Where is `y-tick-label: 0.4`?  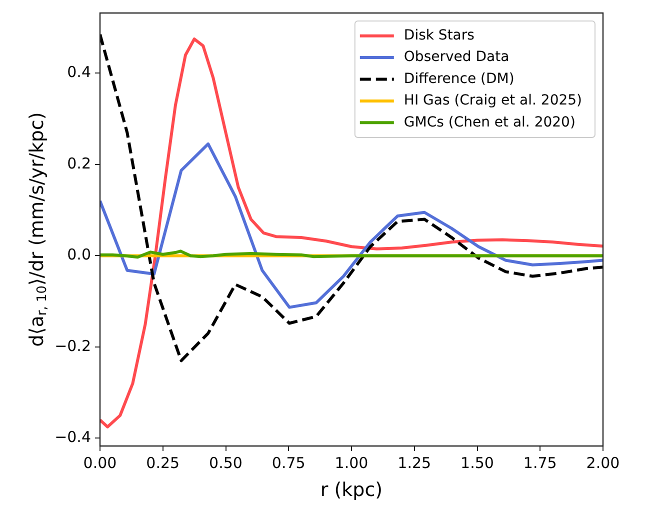 y-tick-label: 0.4 is located at coordinates (79, 72).